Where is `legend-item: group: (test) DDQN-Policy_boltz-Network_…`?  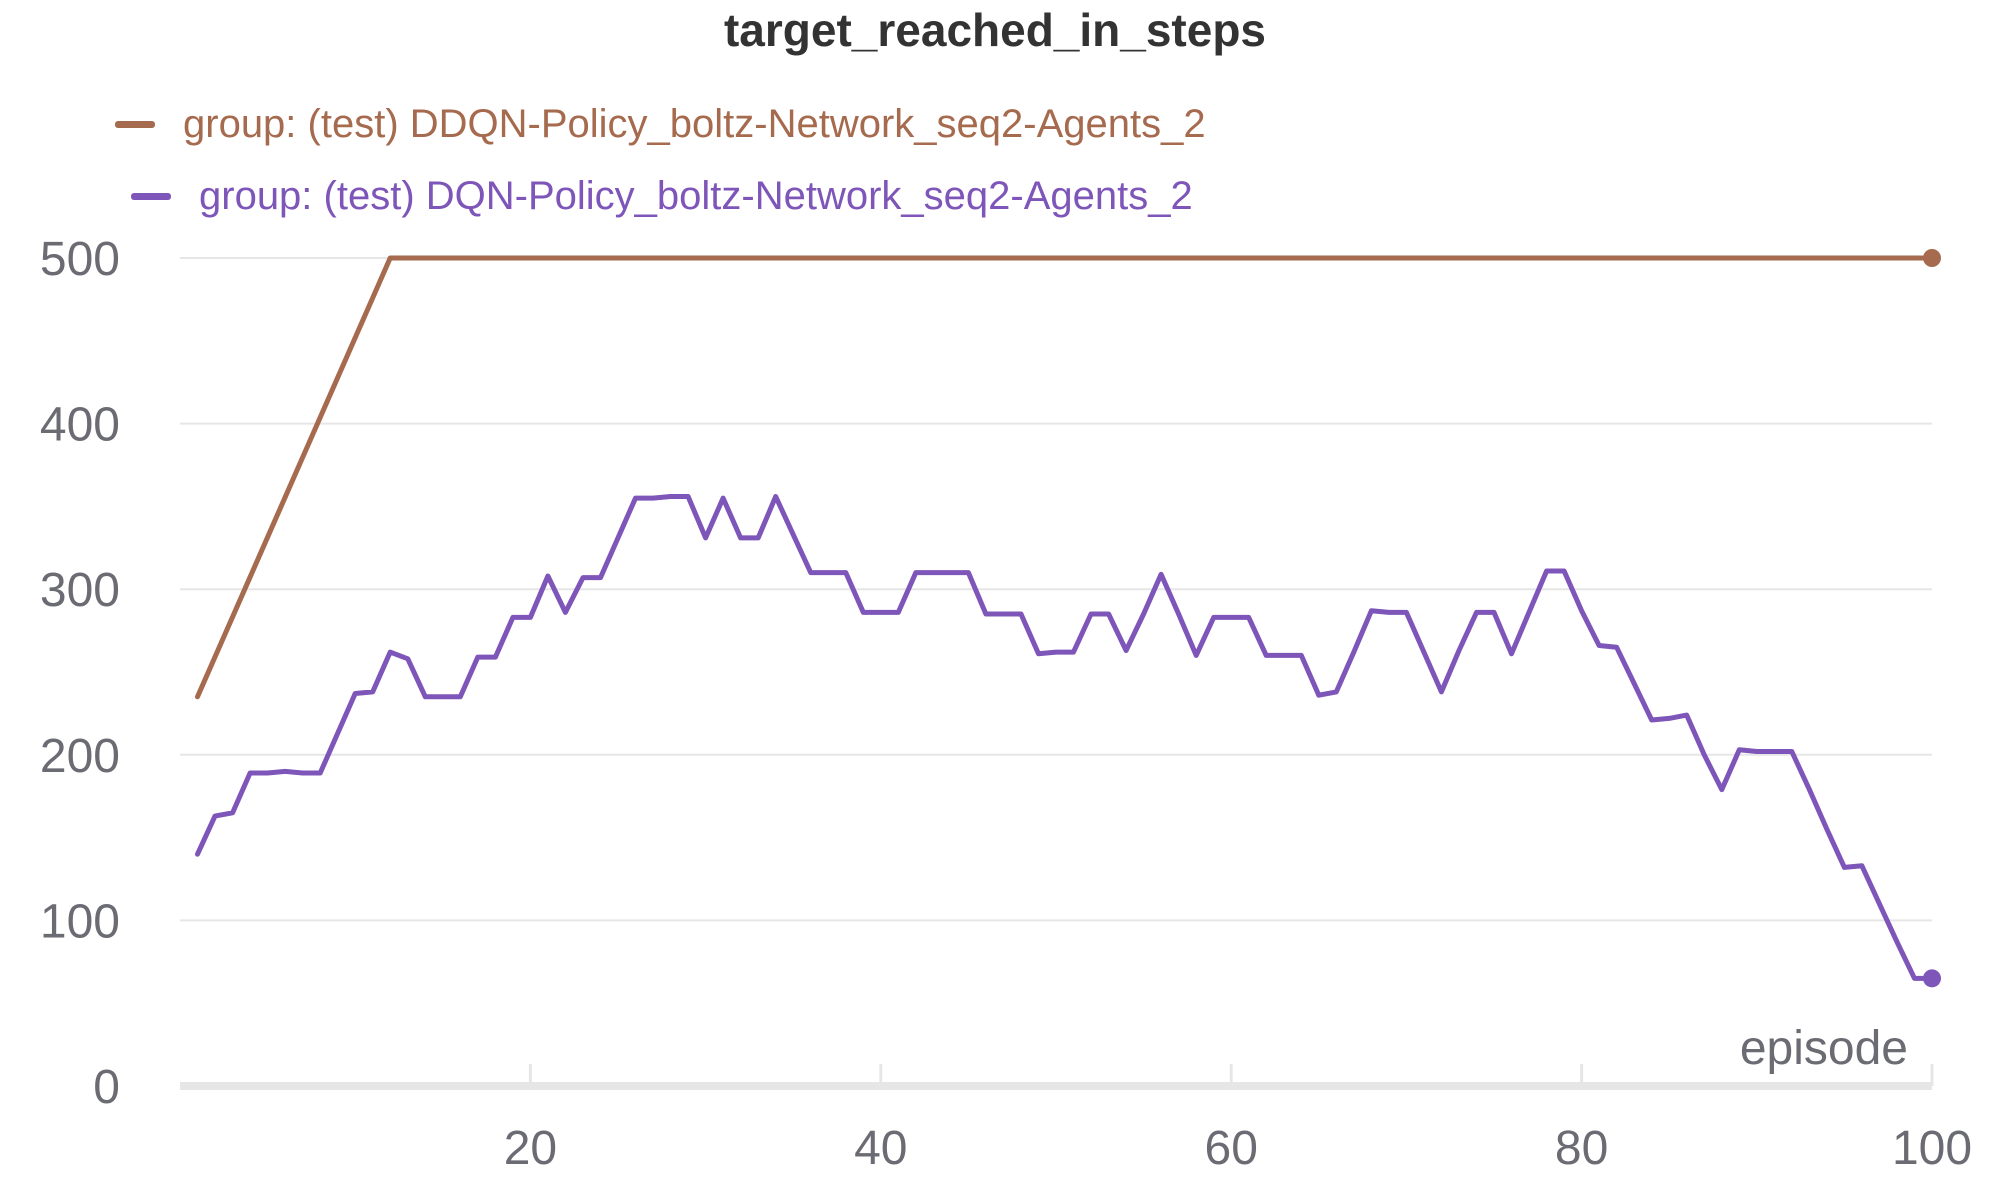
legend-item: group: (test) DDQN-Policy_boltz-Network_… is located at coordinates (660, 124).